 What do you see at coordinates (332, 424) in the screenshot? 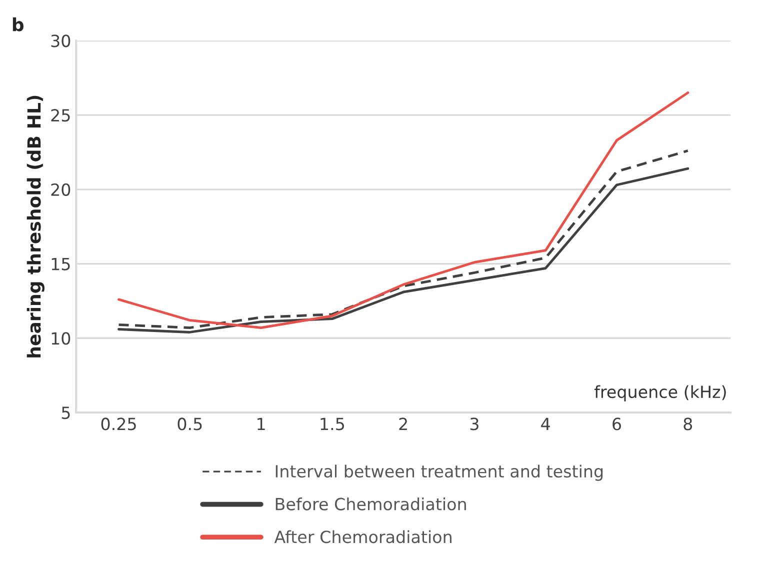
I see `x-tick-label: 1.5` at bounding box center [332, 424].